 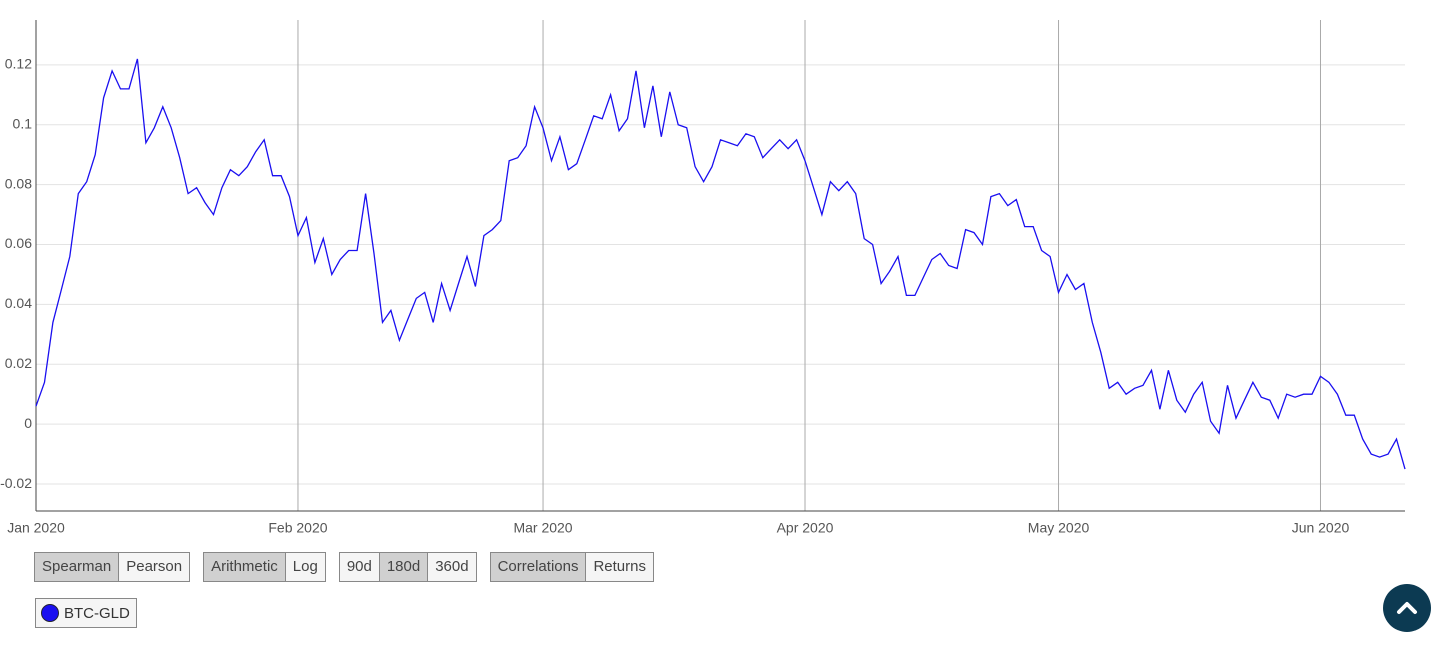 What do you see at coordinates (452, 567) in the screenshot?
I see `toggle-button: 360d` at bounding box center [452, 567].